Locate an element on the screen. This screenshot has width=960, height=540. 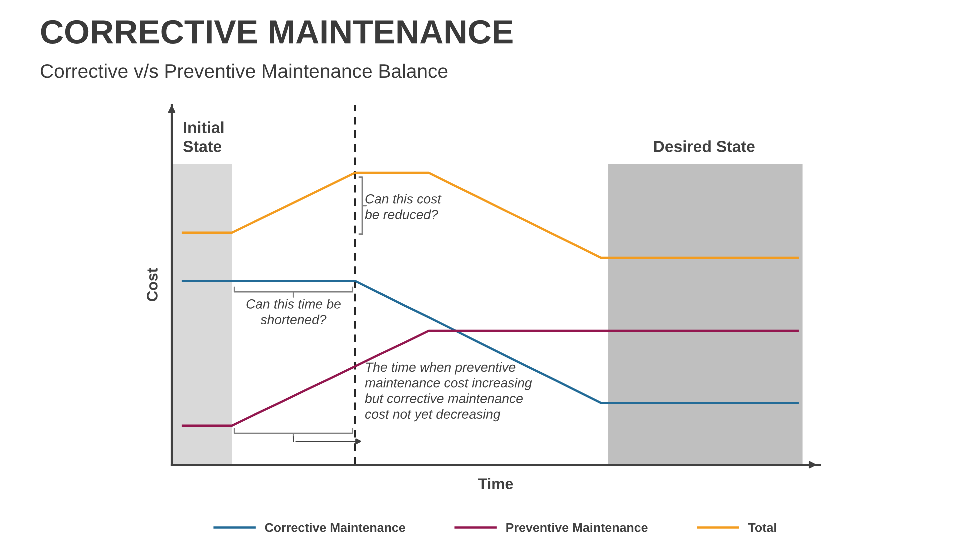
annotation: Can this cost be reduced? is located at coordinates (403, 207).